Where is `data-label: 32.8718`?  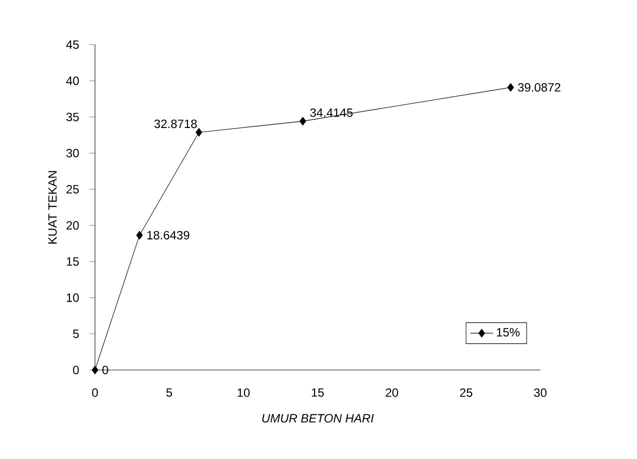
data-label: 32.8718 is located at coordinates (175, 124).